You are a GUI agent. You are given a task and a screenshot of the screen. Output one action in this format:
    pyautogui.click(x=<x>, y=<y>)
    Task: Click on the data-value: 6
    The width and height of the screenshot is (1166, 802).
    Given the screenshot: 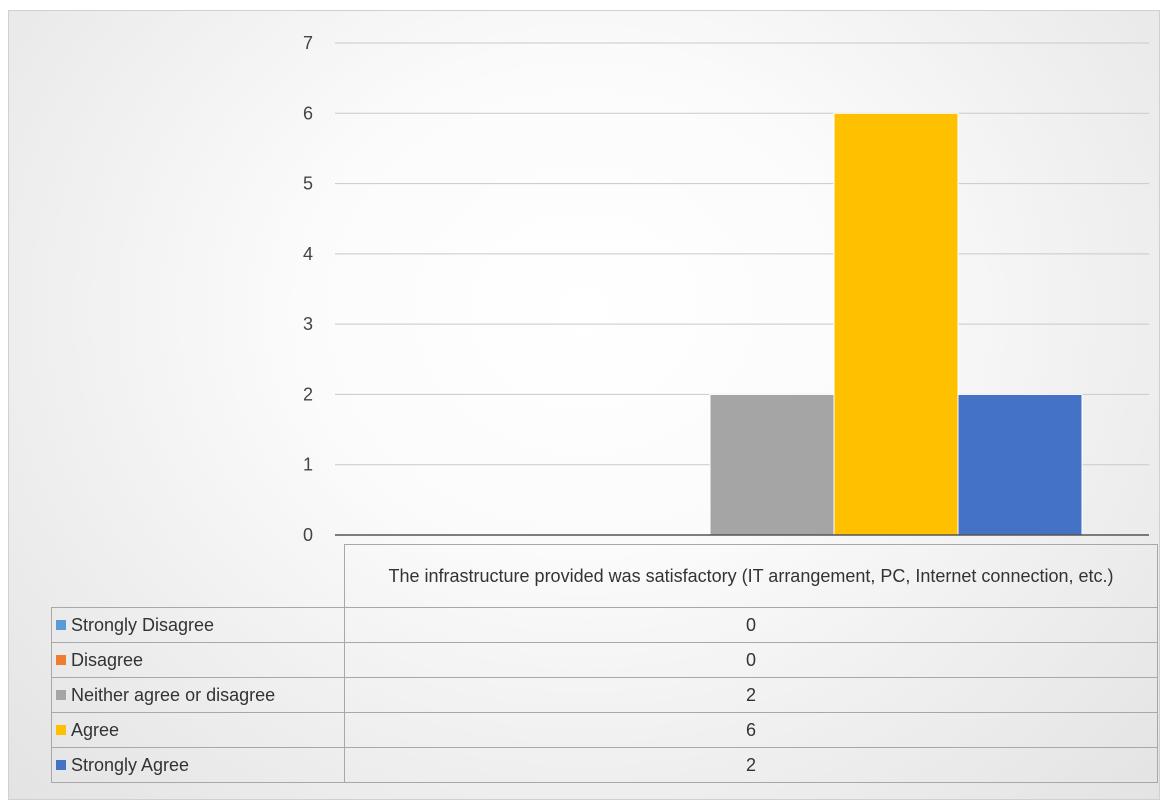 What is the action you would take?
    pyautogui.click(x=751, y=730)
    